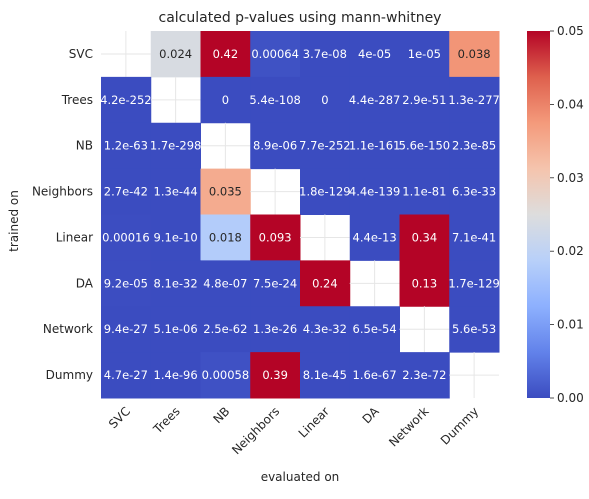 The width and height of the screenshot is (589, 499). I want to click on cell-value-label: 2.5e-62, so click(225, 329).